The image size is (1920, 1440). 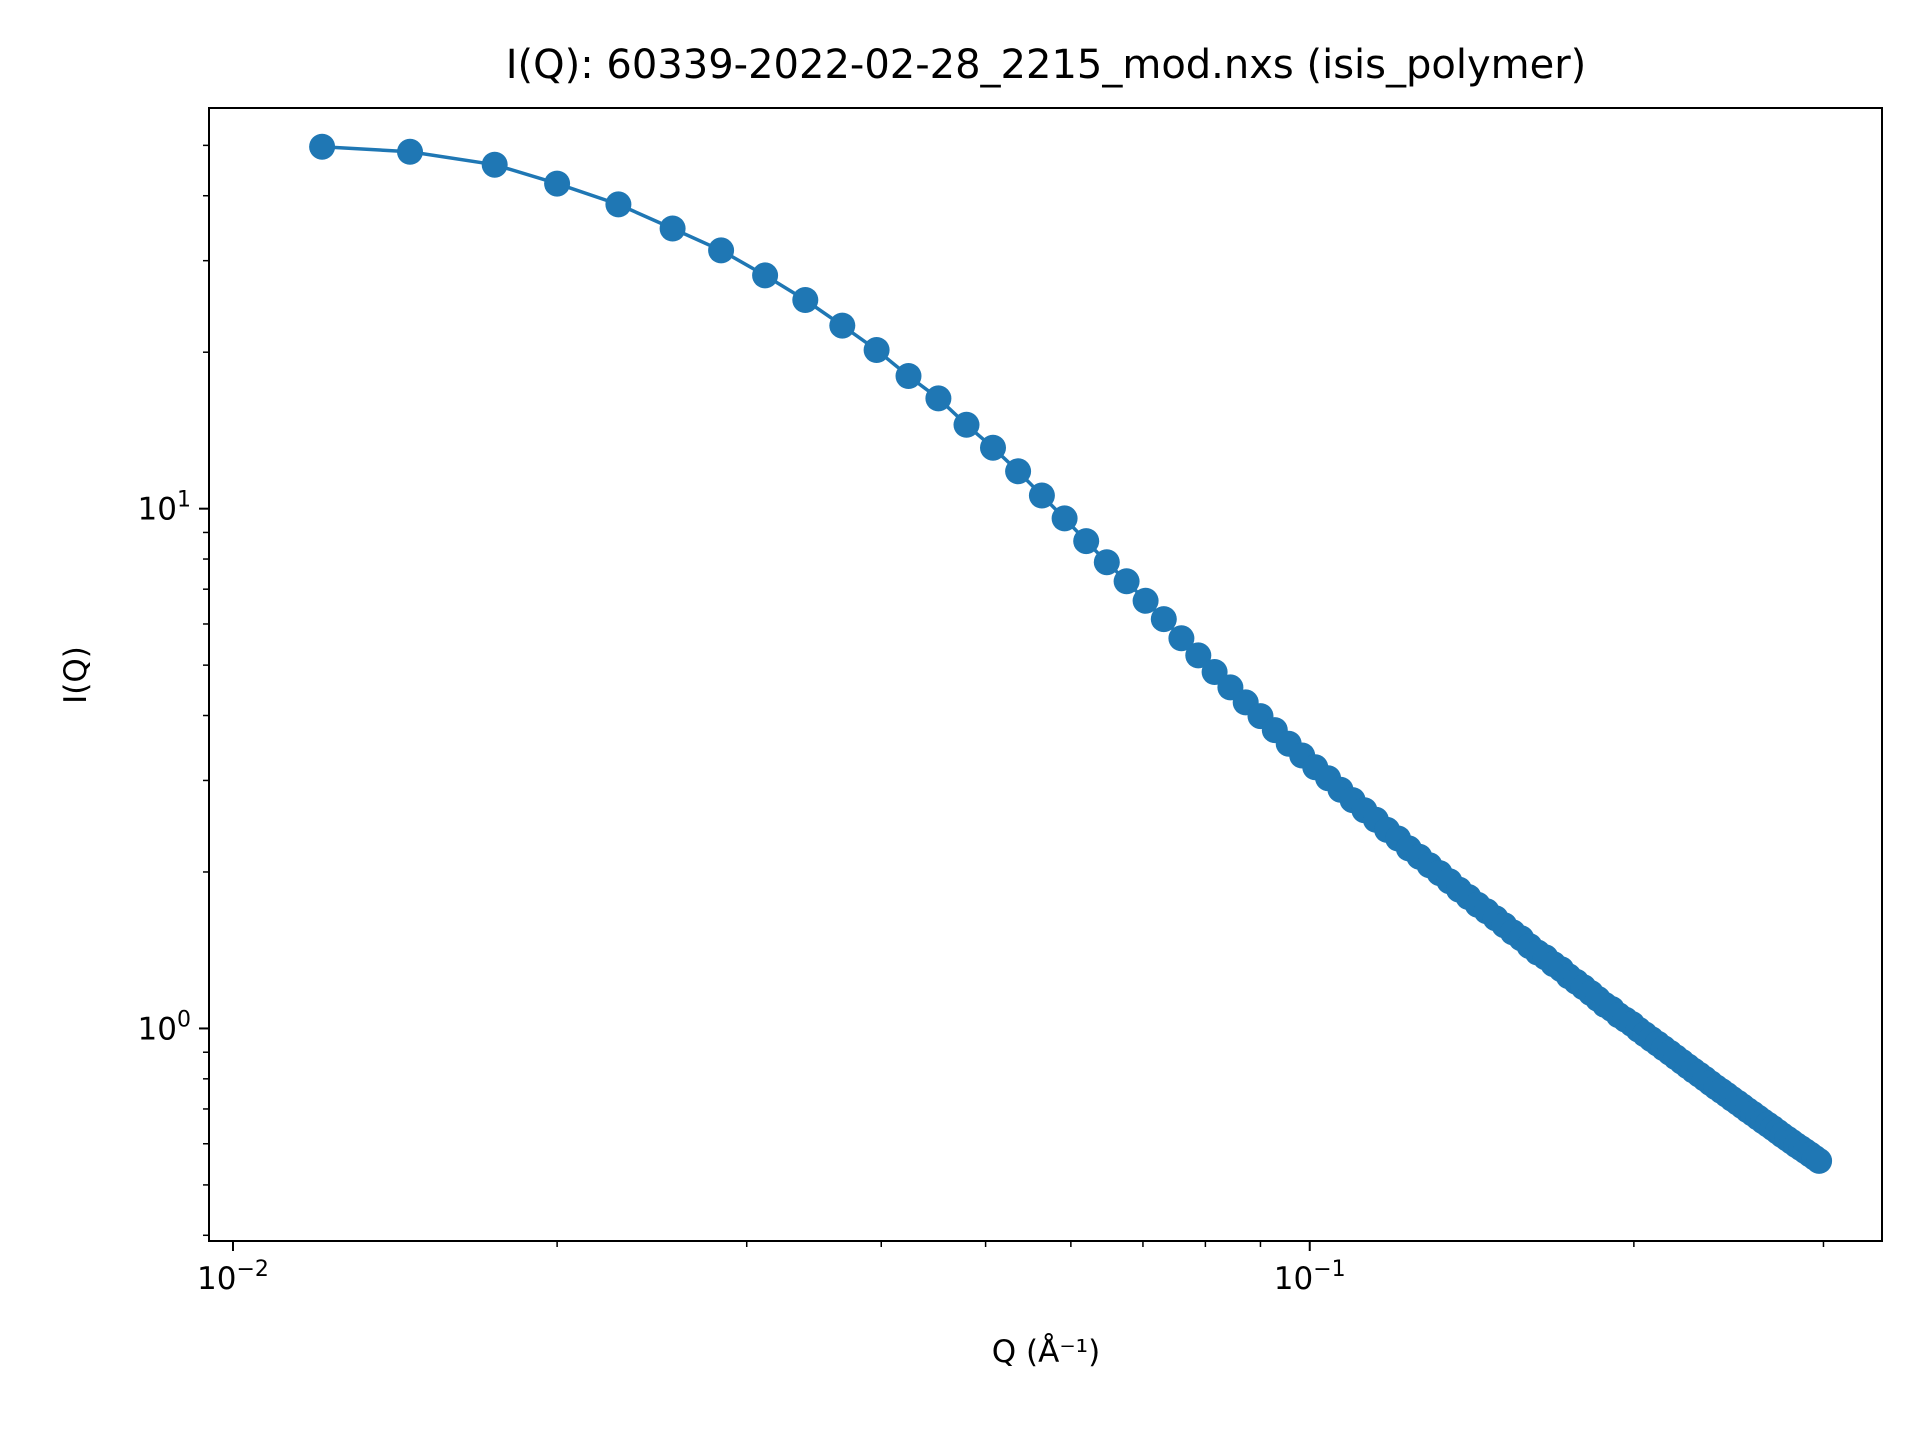 What do you see at coordinates (1011, 1269) in the screenshot?
I see `x-axis-ticks: 10⁻² 10⁻¹` at bounding box center [1011, 1269].